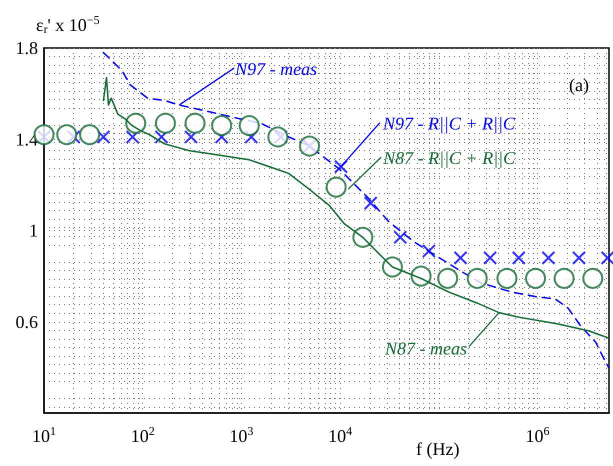  What do you see at coordinates (27, 139) in the screenshot?
I see `y-tick-label: 1.4` at bounding box center [27, 139].